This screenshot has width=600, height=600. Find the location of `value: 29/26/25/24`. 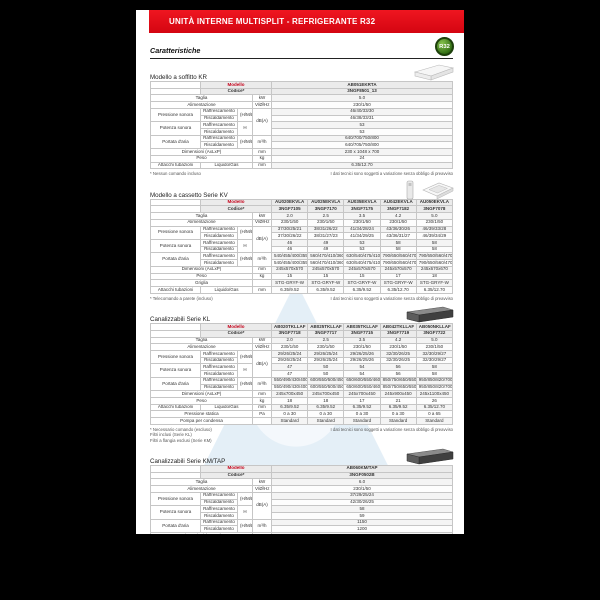

value: 29/26/25/24 is located at coordinates (326, 360).